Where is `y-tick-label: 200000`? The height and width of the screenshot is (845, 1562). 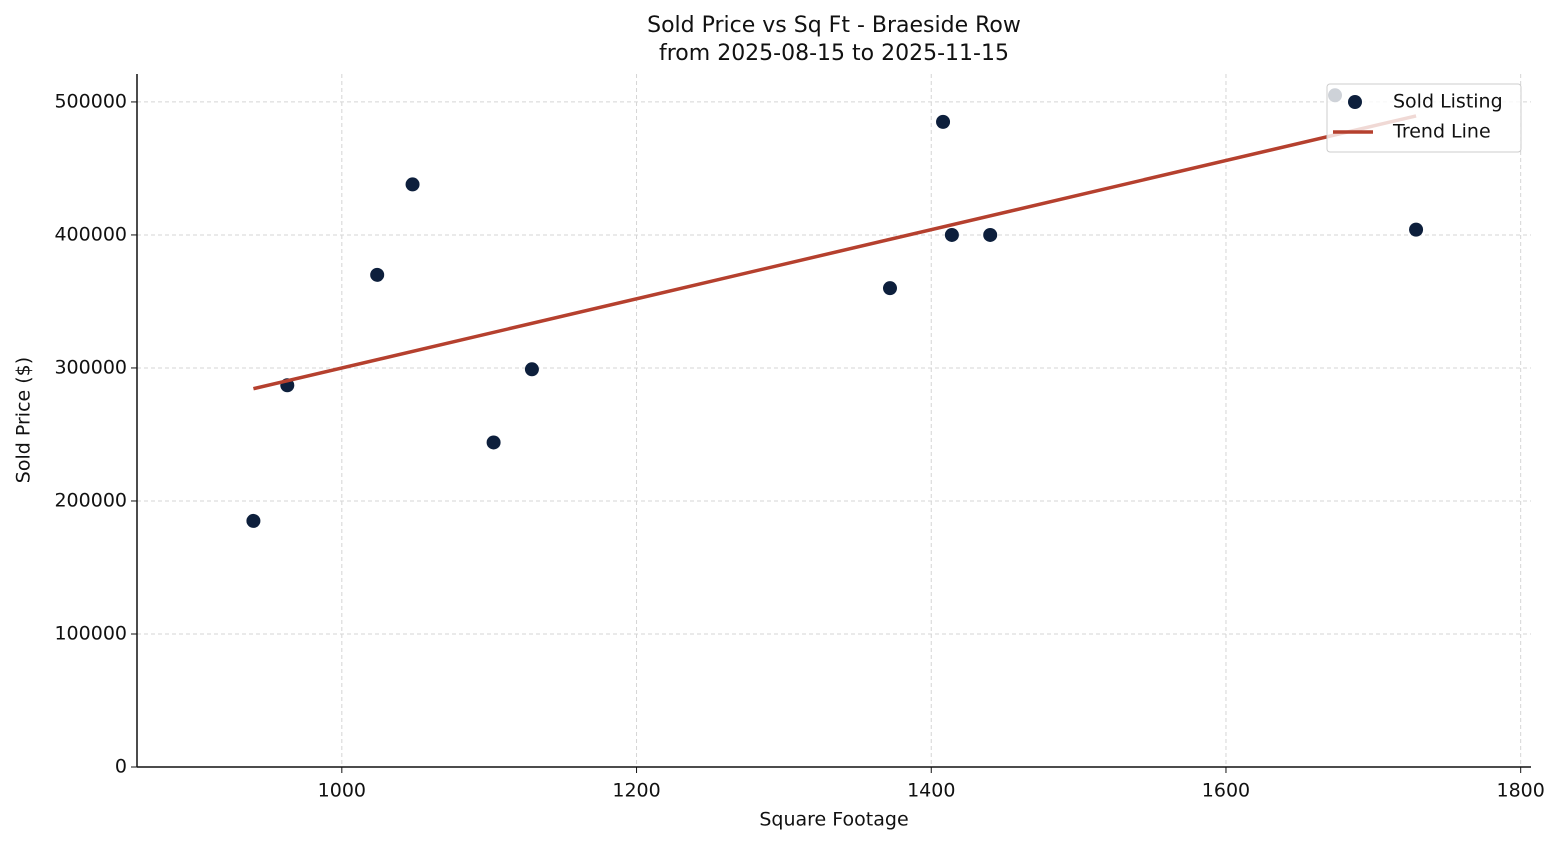 y-tick-label: 200000 is located at coordinates (90, 500).